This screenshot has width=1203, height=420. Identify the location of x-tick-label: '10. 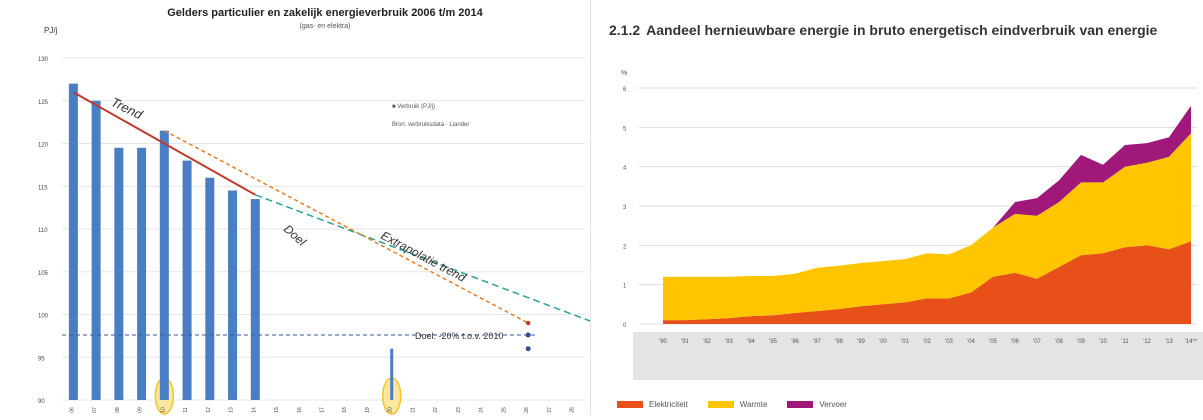
(1103, 342).